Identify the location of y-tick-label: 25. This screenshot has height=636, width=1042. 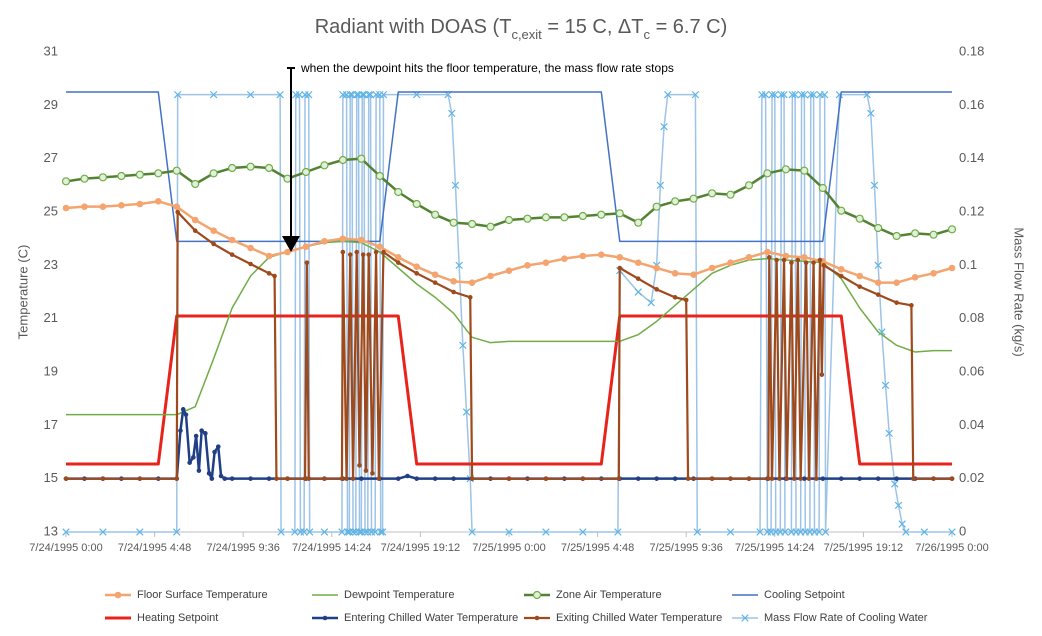
(51, 210).